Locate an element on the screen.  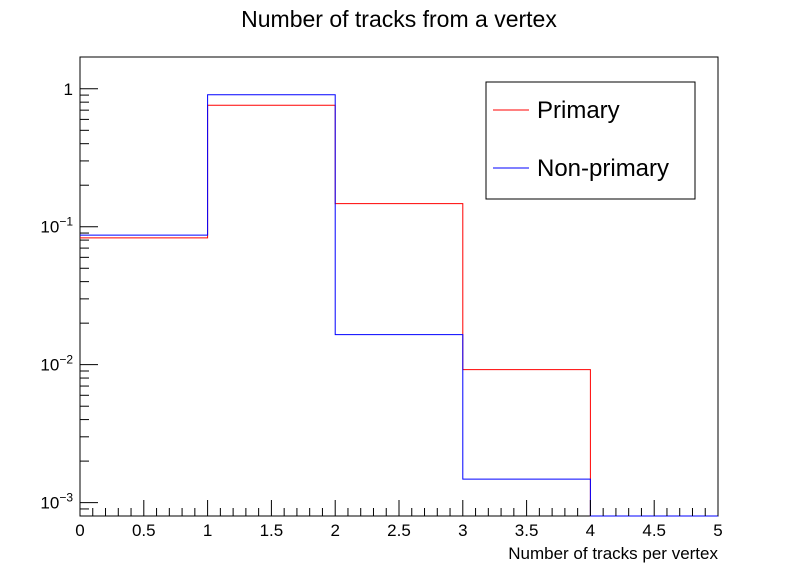
legend-box is located at coordinates (590, 140).